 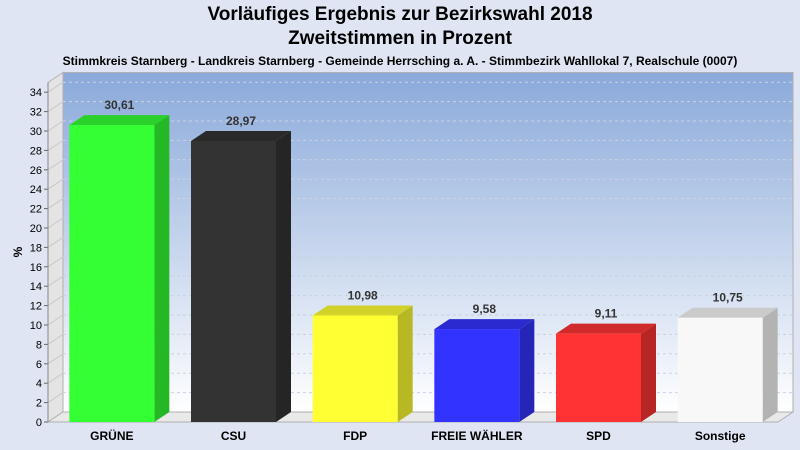 I want to click on y-tick-label: 0, so click(x=39, y=423).